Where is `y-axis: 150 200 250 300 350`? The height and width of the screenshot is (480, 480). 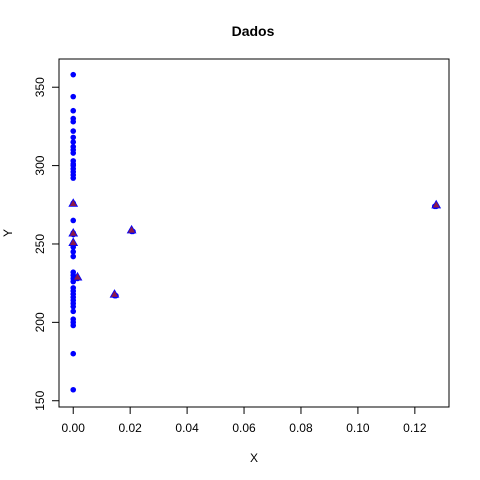 y-axis: 150 200 250 300 350 is located at coordinates (46, 244).